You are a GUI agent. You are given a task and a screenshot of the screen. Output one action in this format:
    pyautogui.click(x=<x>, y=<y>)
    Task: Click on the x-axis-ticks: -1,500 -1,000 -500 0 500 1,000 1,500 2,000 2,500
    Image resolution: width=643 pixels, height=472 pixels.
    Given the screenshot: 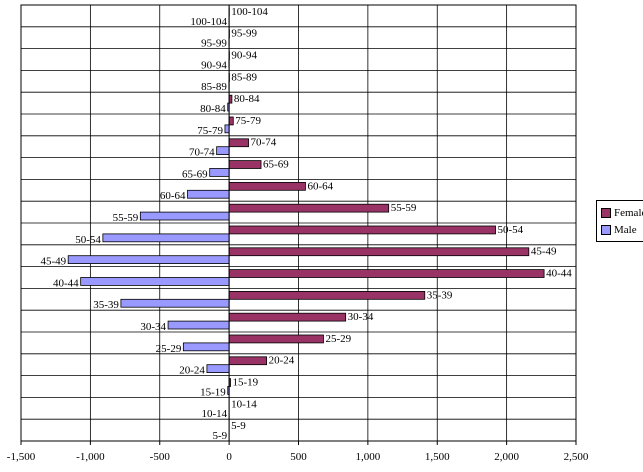 What is the action you would take?
    pyautogui.click(x=298, y=452)
    